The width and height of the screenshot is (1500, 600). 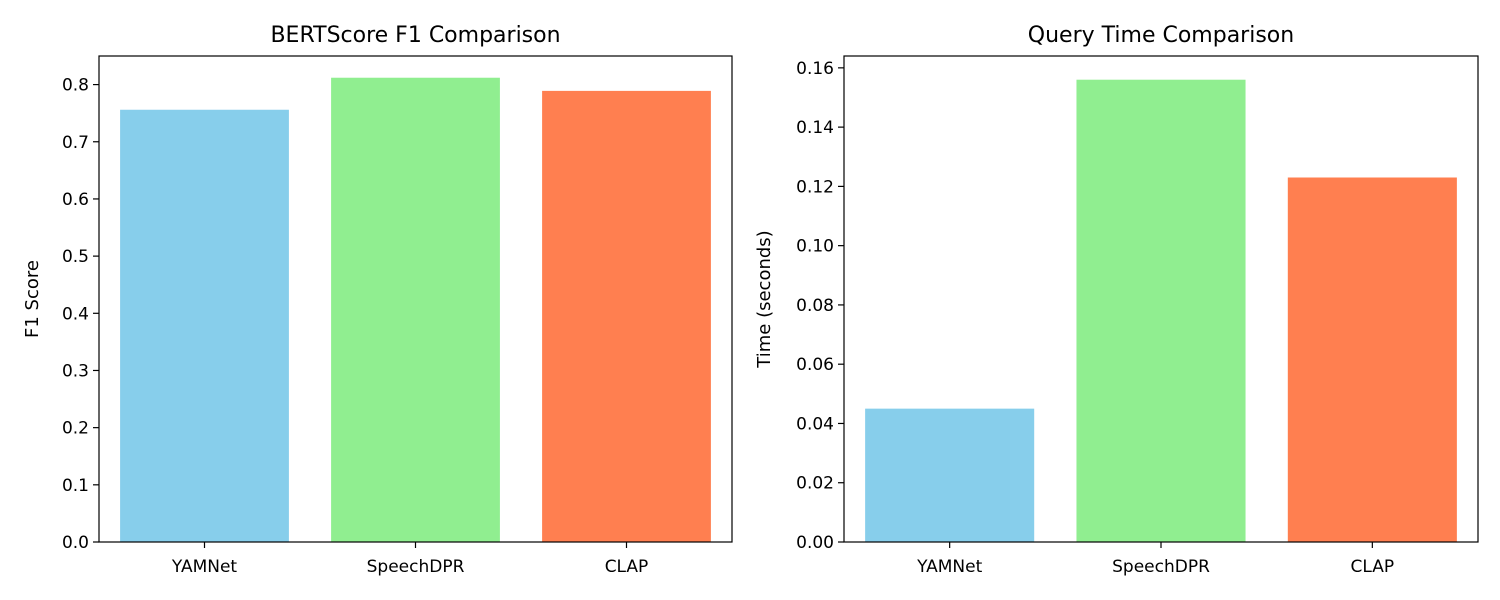 I want to click on y-tick-label: 0.0, so click(x=75, y=543).